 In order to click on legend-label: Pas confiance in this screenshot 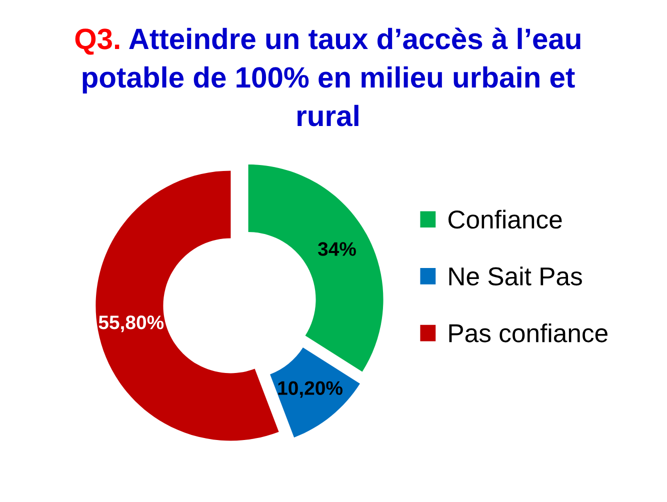, I will do `click(528, 332)`.